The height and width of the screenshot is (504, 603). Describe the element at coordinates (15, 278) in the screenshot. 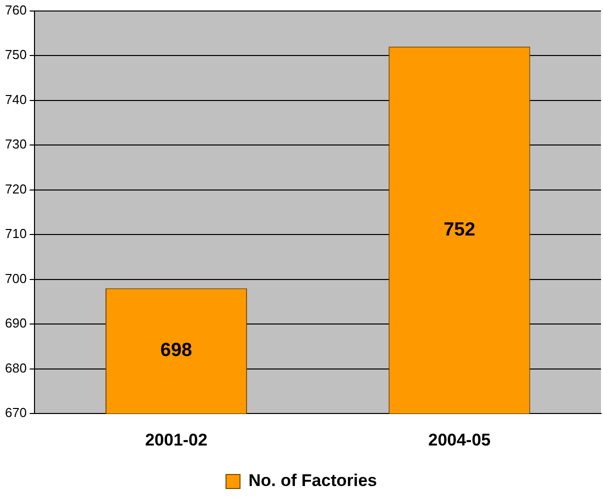

I see `y-tick-label: 700` at that location.